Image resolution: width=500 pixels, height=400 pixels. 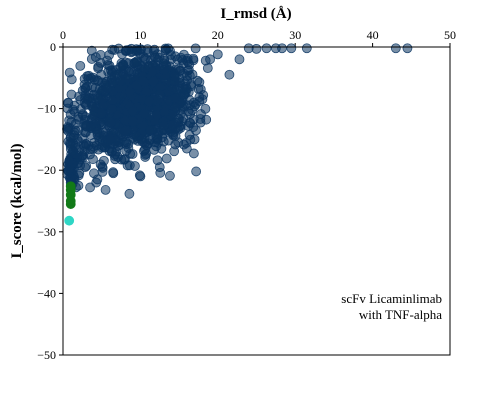 I want to click on y-tick-label: −20, so click(x=46, y=170).